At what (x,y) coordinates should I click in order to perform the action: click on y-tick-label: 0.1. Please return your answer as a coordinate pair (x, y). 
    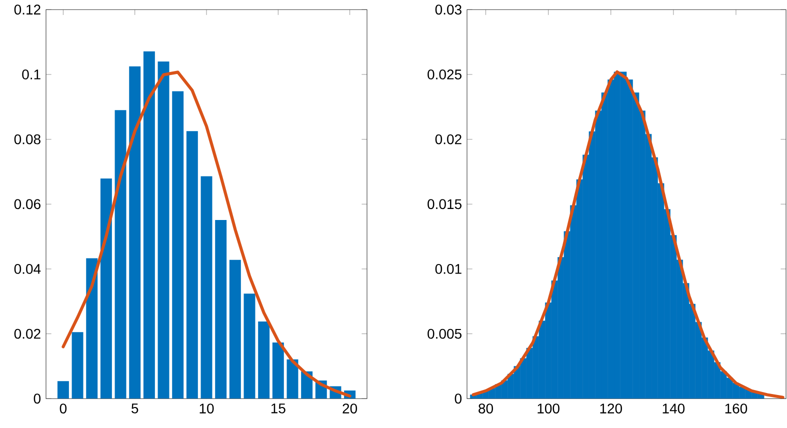
    Looking at the image, I should click on (31, 75).